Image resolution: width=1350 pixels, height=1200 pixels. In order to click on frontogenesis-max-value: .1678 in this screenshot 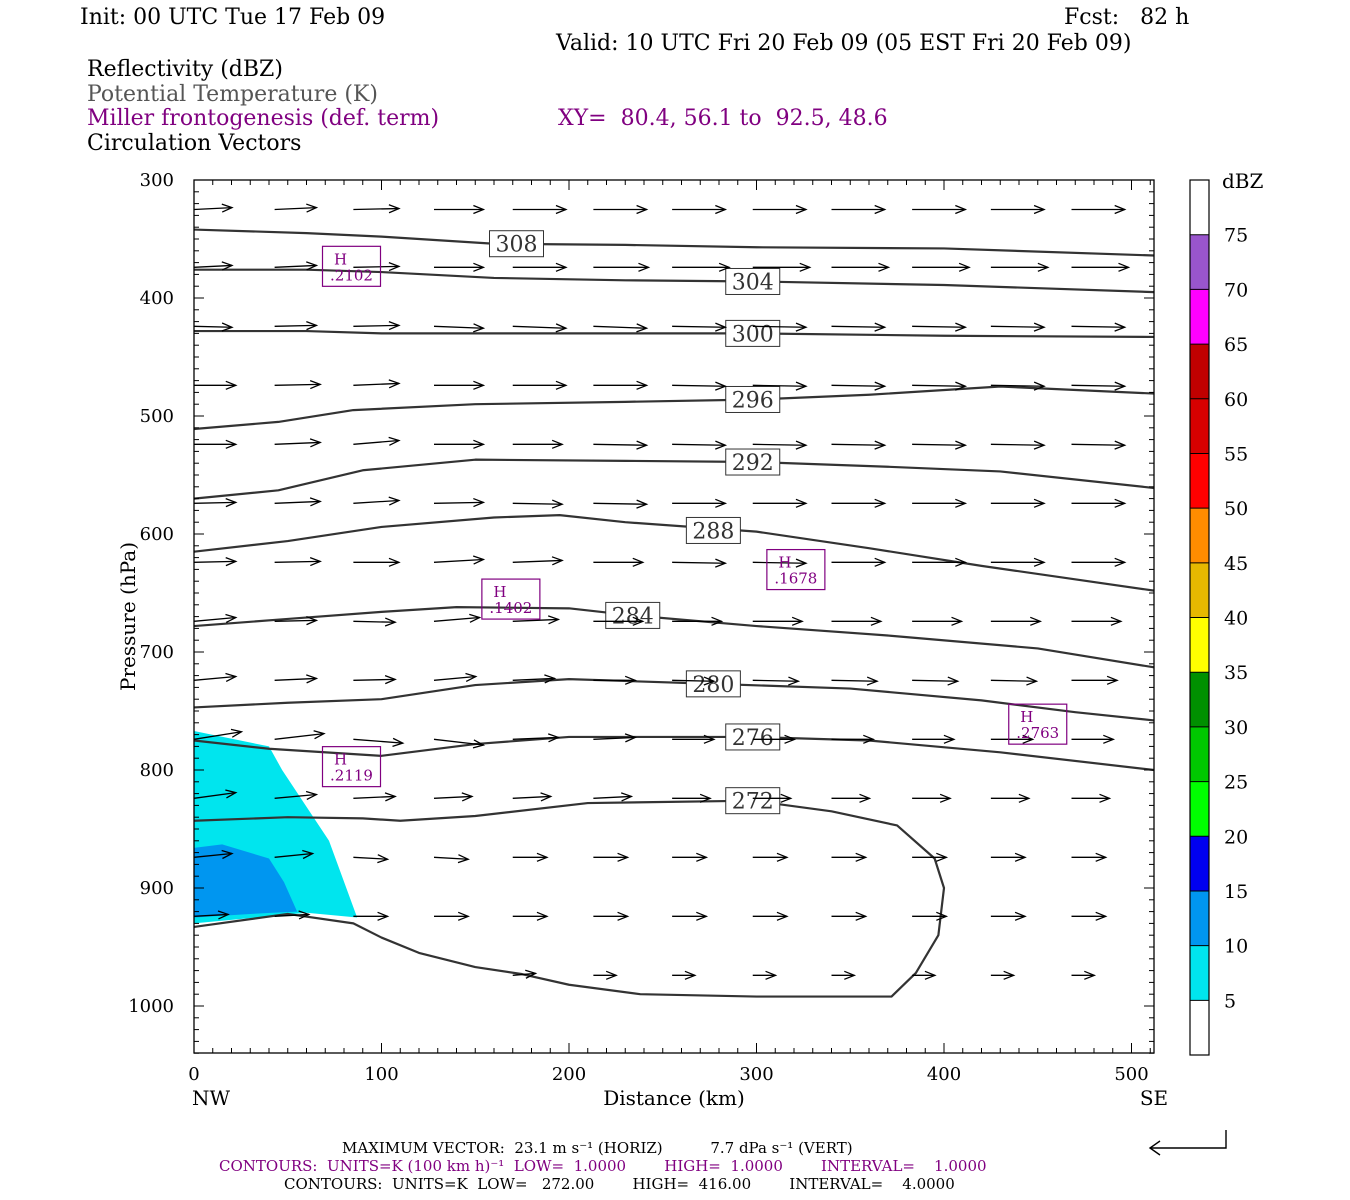, I will do `click(795, 579)`.